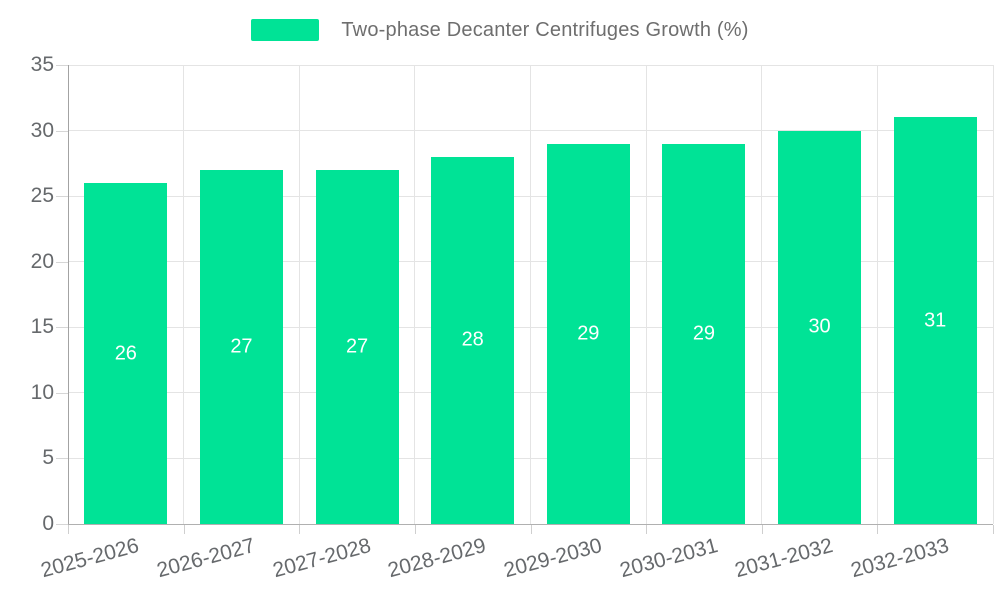 This screenshot has height=600, width=1000. Describe the element at coordinates (42, 64) in the screenshot. I see `y-tick-label: 35` at that location.